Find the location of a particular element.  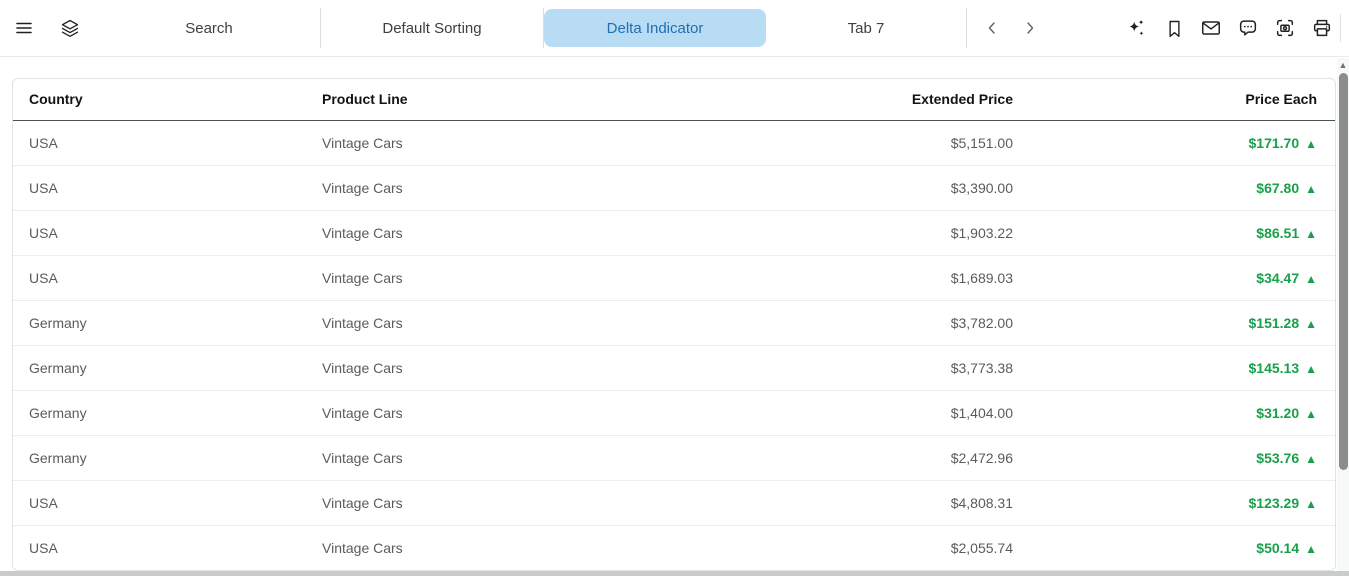

tab-7: Tab 7 is located at coordinates (866, 28).